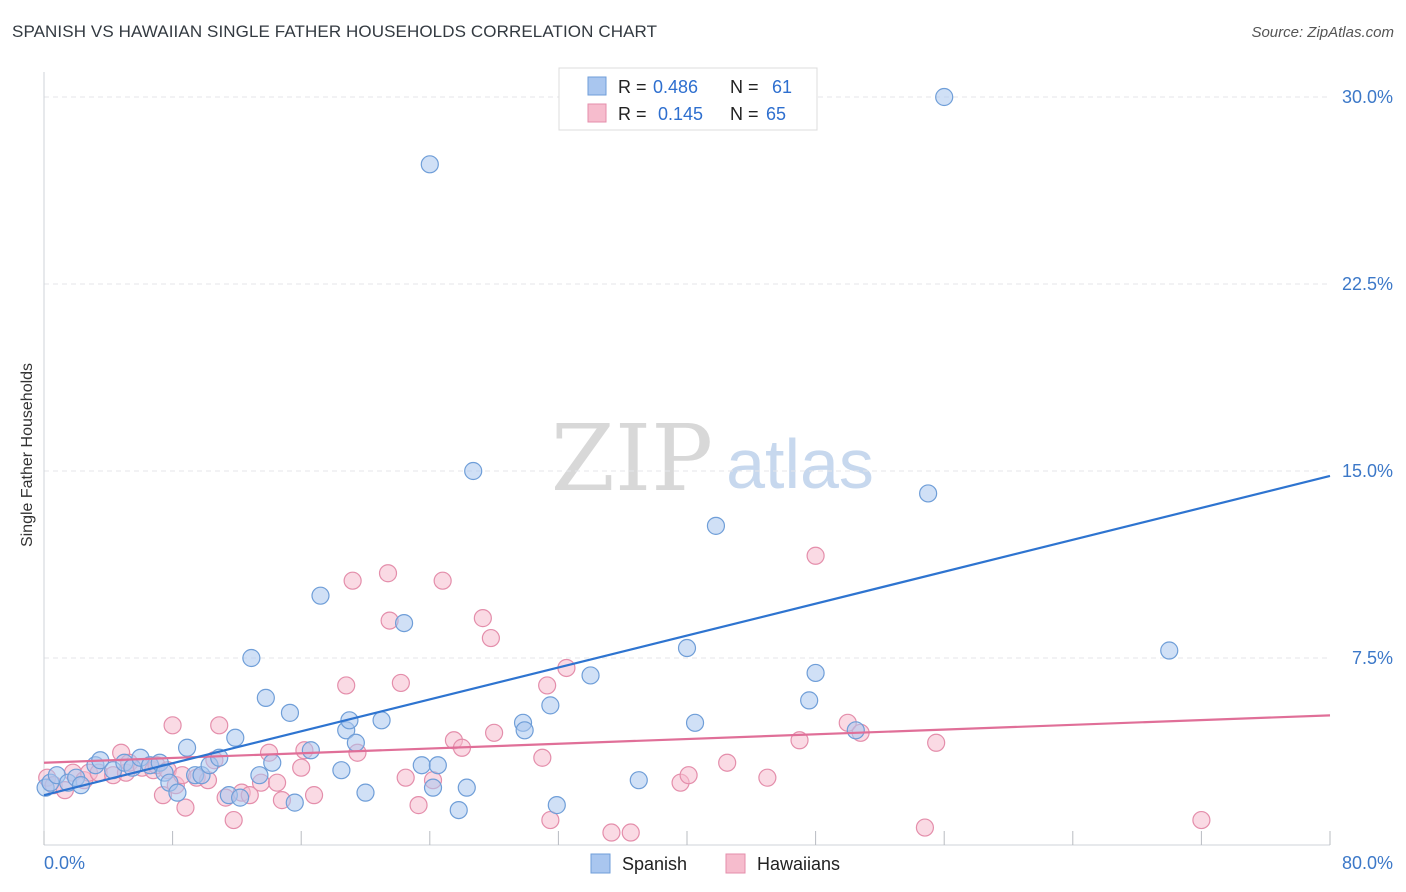 The height and width of the screenshot is (892, 1406). Describe the element at coordinates (600, 863) in the screenshot. I see `legend-bottom-spanish-swatch` at that location.